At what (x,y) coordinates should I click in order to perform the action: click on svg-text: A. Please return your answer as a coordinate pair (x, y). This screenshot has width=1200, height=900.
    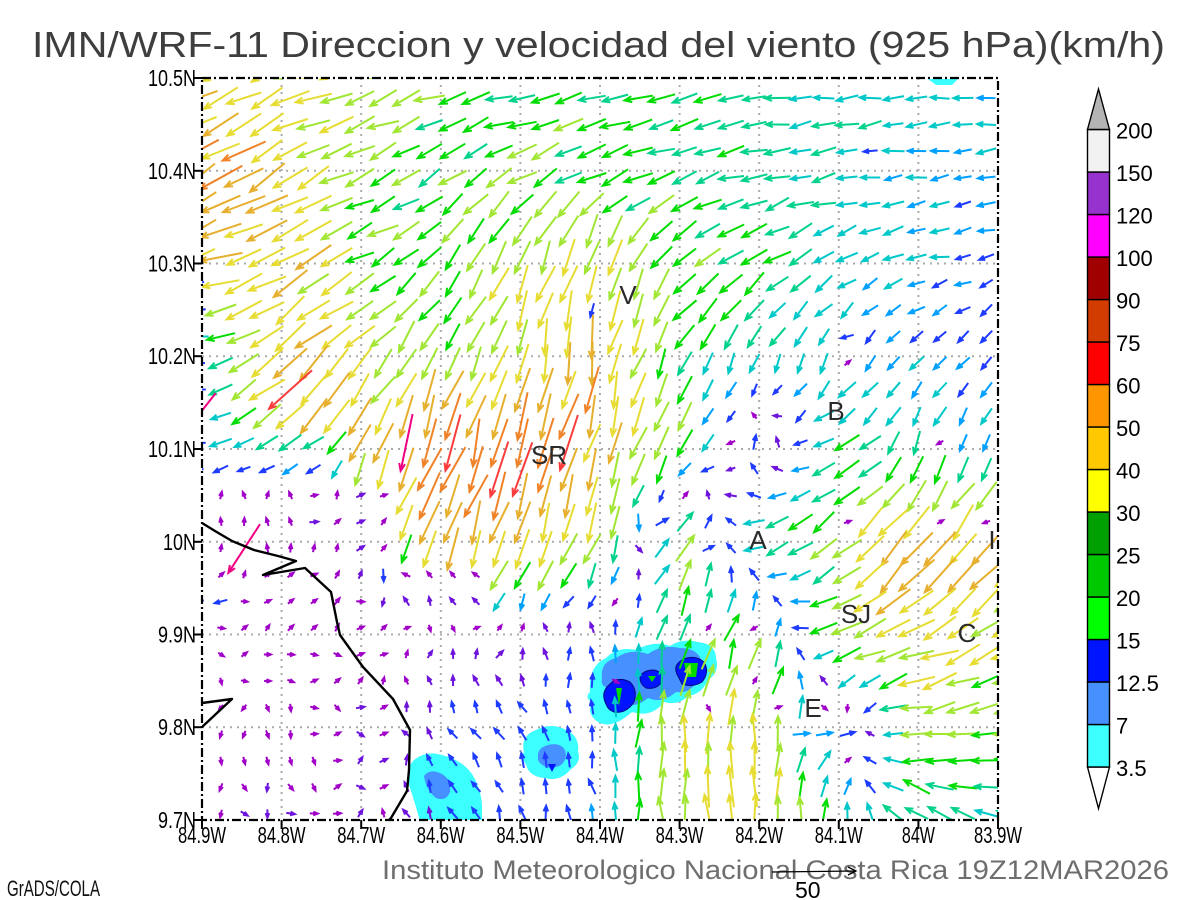
    Looking at the image, I should click on (758, 540).